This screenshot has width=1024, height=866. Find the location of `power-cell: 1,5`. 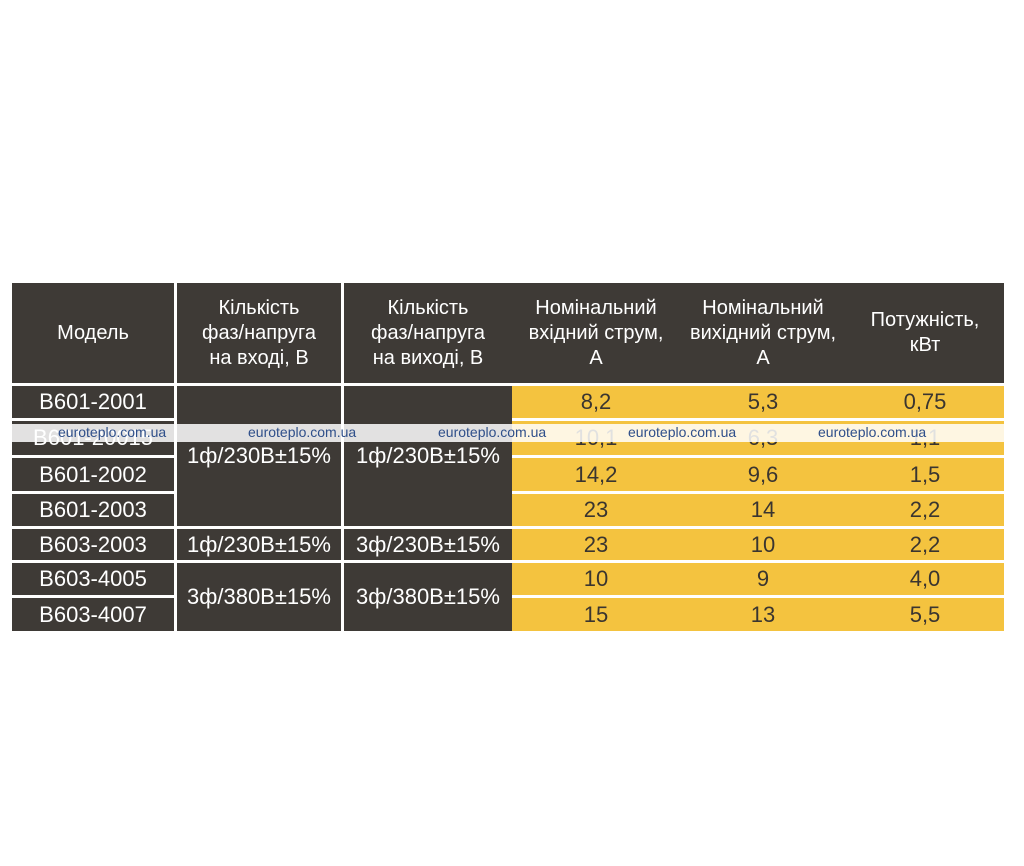

power-cell: 1,5 is located at coordinates (925, 474).